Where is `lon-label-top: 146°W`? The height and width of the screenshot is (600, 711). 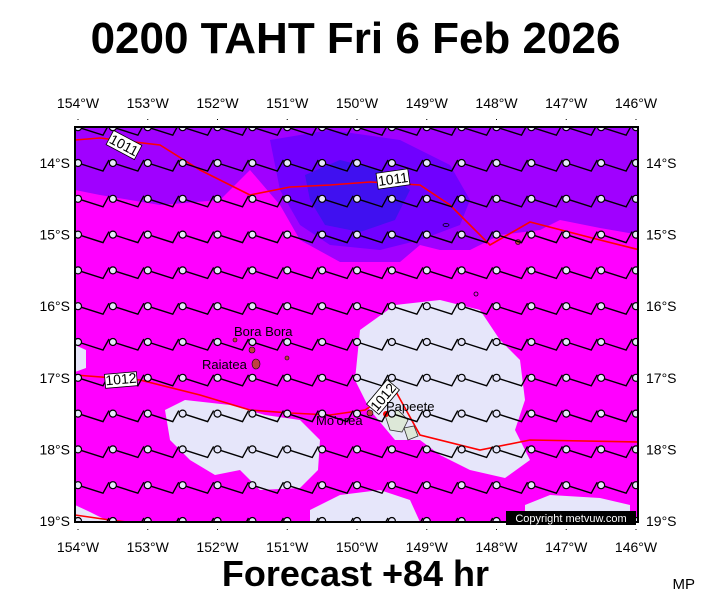 lon-label-top: 146°W is located at coordinates (636, 103).